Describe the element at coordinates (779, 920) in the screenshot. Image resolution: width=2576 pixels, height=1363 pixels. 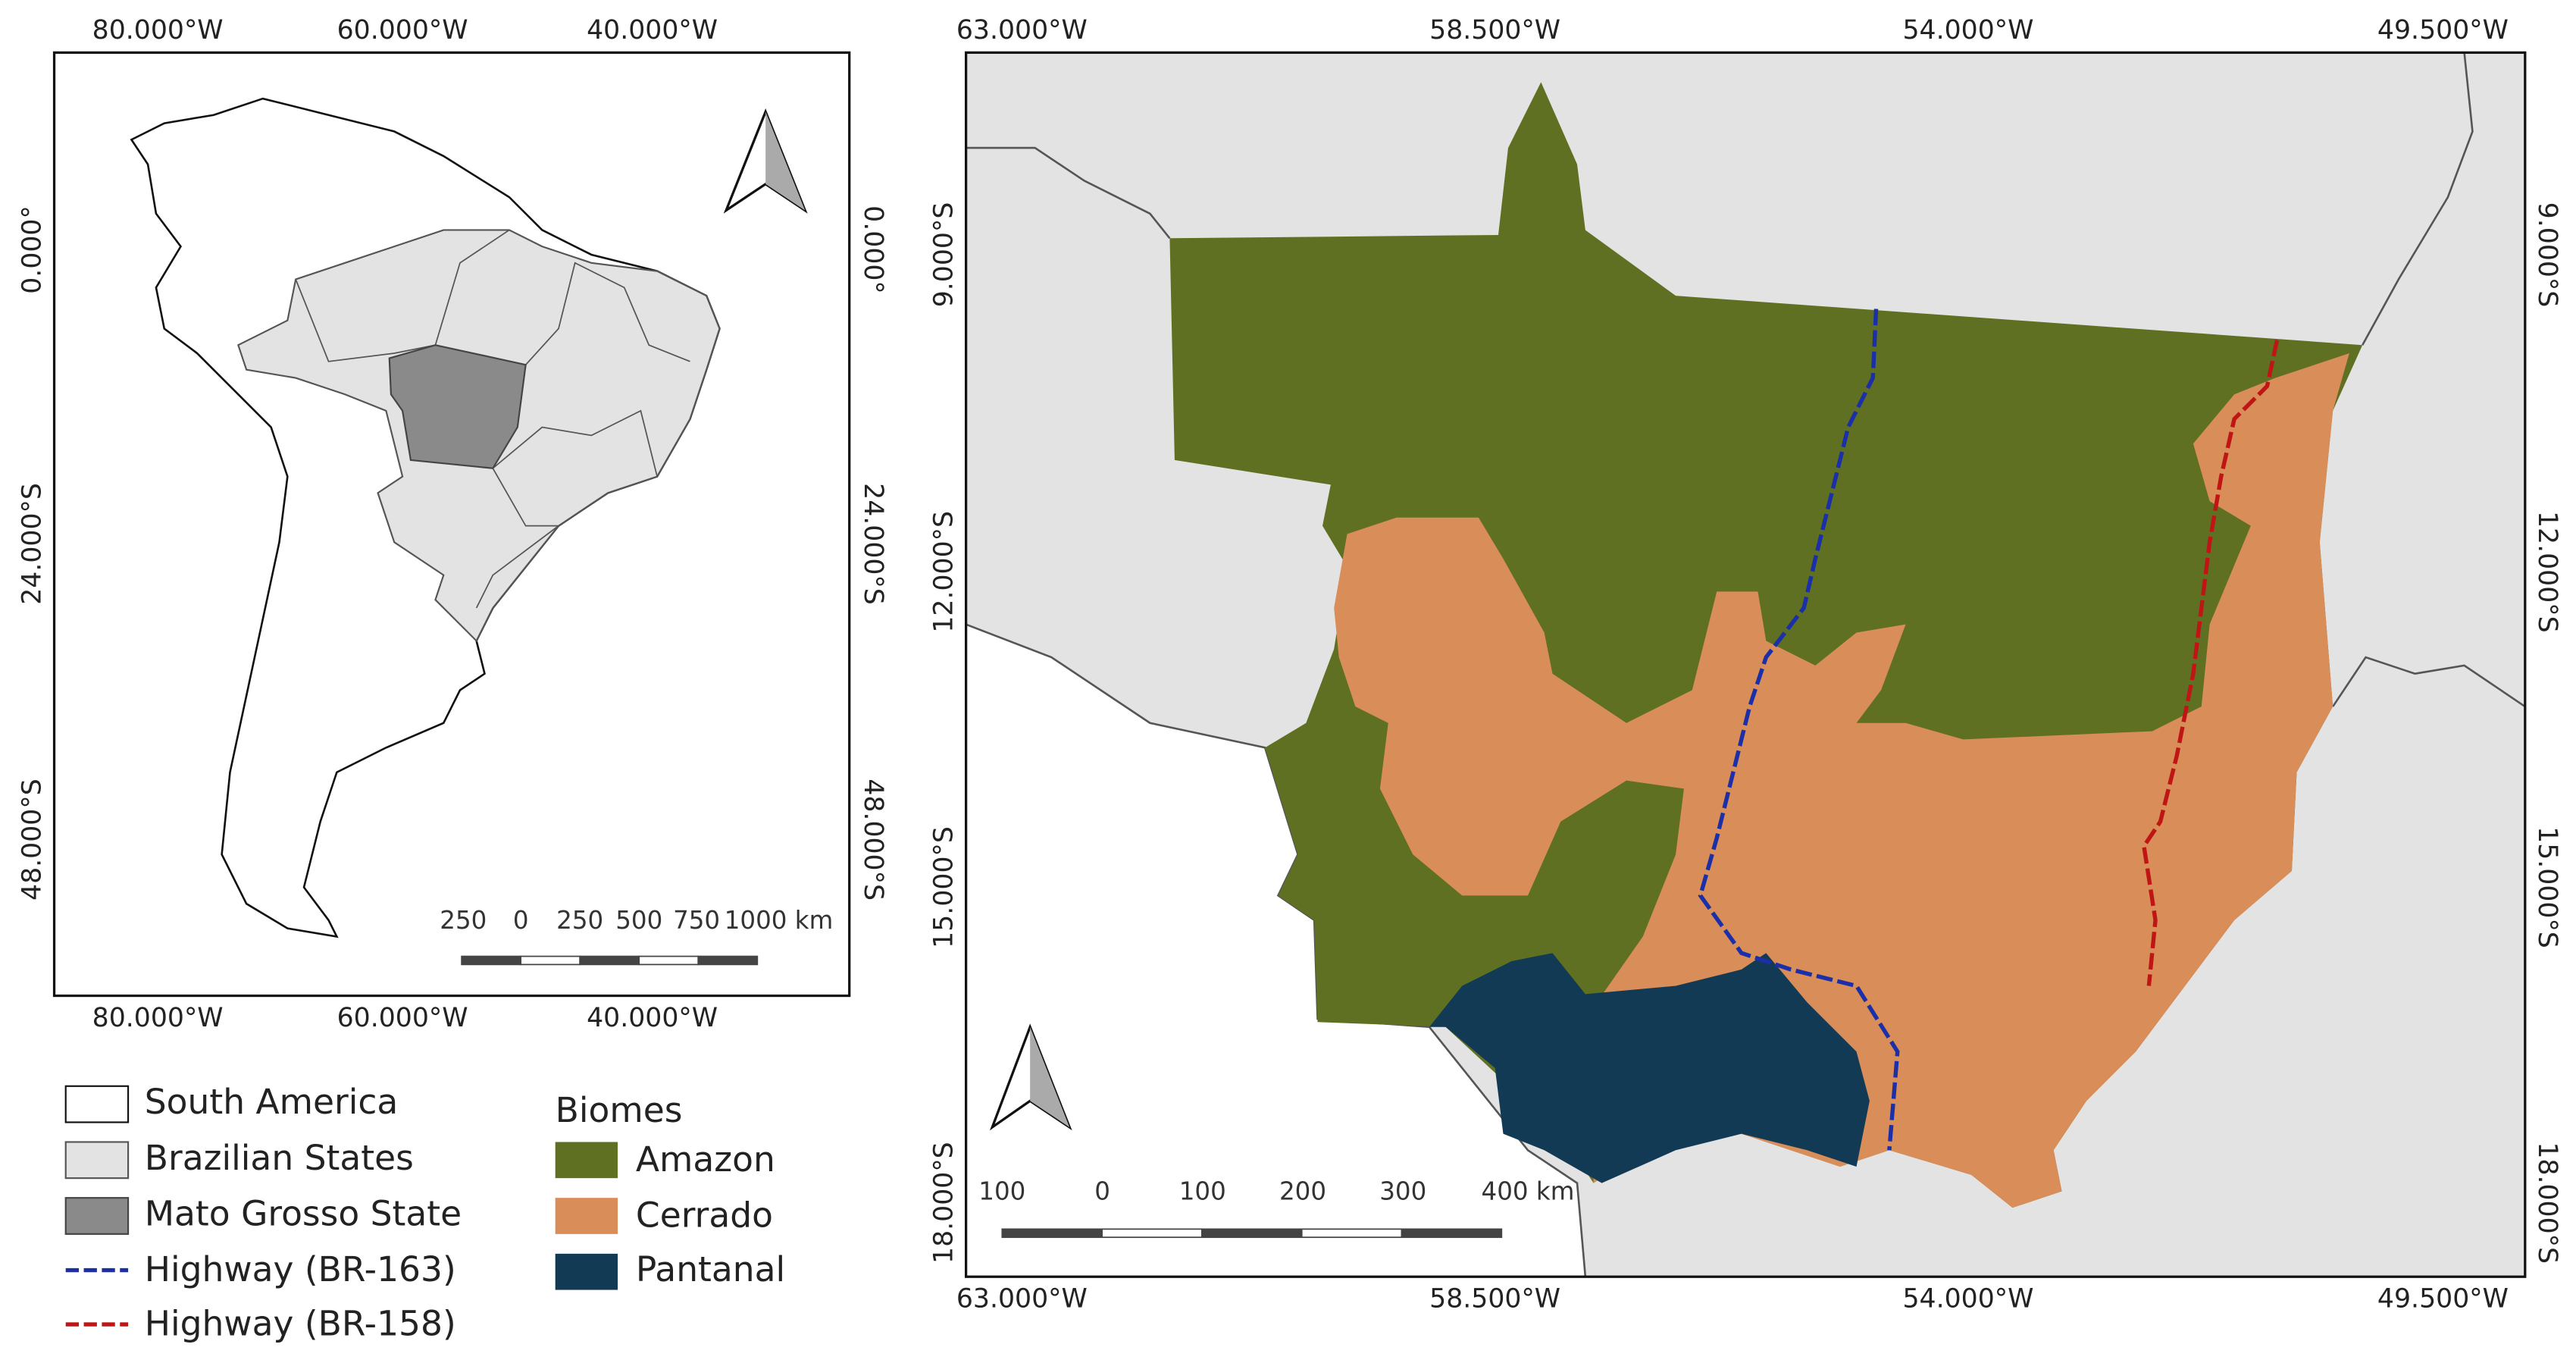
I see `scale-label: 1000 km` at that location.